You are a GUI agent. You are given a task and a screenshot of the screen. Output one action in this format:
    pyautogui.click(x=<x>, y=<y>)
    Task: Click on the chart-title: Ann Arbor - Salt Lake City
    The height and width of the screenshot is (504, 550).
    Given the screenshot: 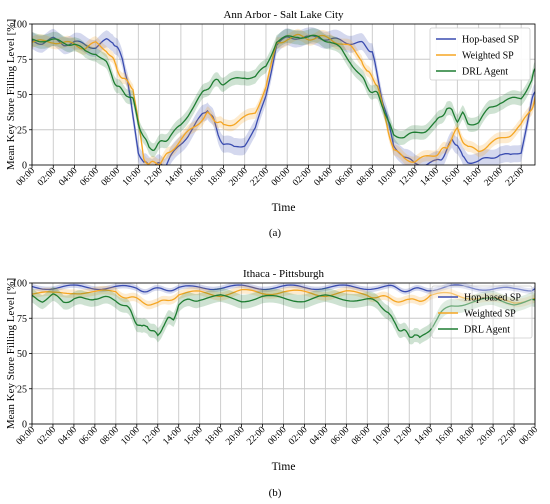 What is the action you would take?
    pyautogui.click(x=283, y=15)
    